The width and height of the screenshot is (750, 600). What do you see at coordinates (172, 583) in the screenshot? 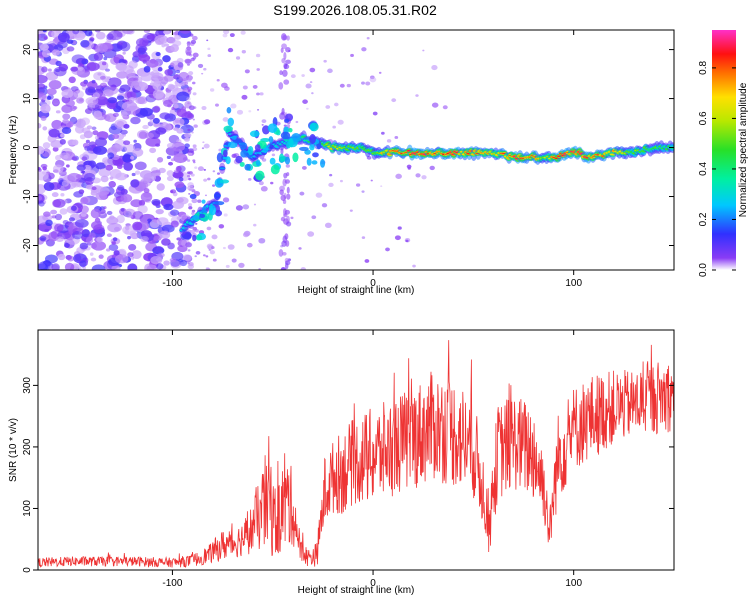
I see `x-tick-label: -100` at bounding box center [172, 583].